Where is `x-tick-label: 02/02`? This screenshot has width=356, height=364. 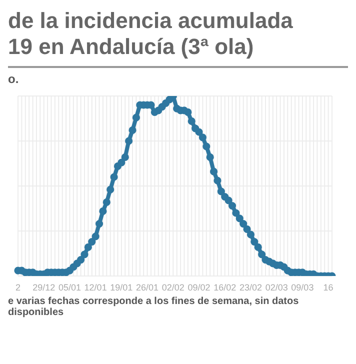
x-tick-label: 02/02 is located at coordinates (173, 287).